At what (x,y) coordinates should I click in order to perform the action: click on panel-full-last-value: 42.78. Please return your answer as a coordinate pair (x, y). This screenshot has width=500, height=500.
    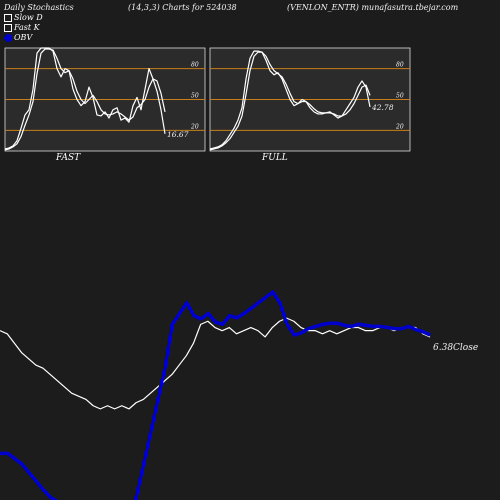
    Looking at the image, I should click on (382, 107).